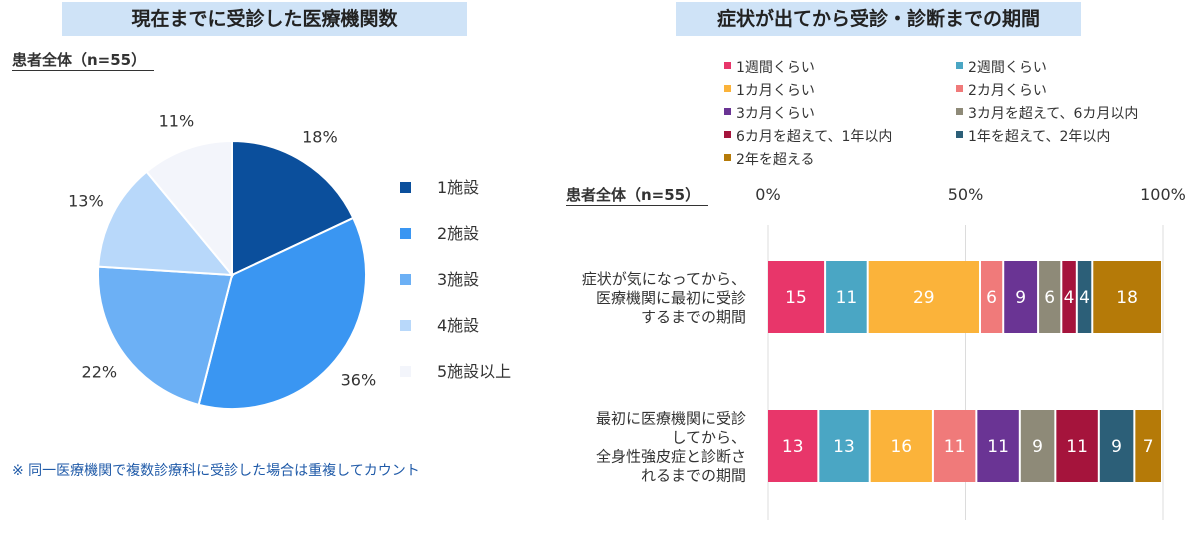 This screenshot has height=550, width=1200. I want to click on pie-slice-label: 18%, so click(320, 137).